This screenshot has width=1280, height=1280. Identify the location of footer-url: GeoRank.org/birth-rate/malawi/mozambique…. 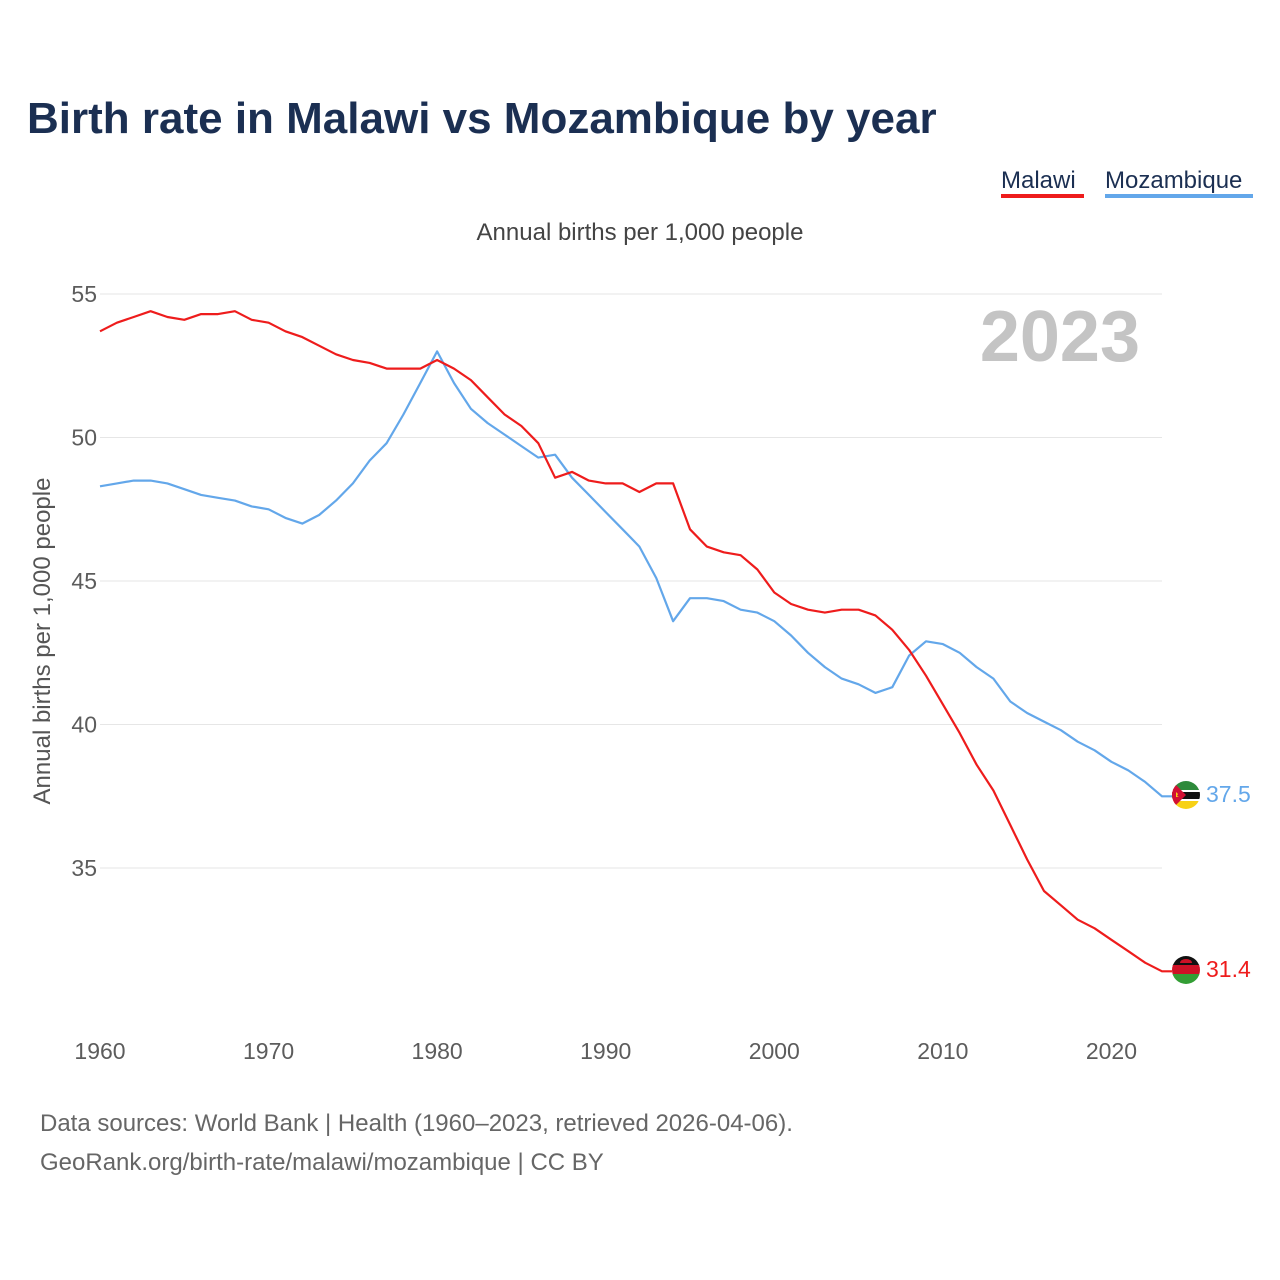
(322, 1162).